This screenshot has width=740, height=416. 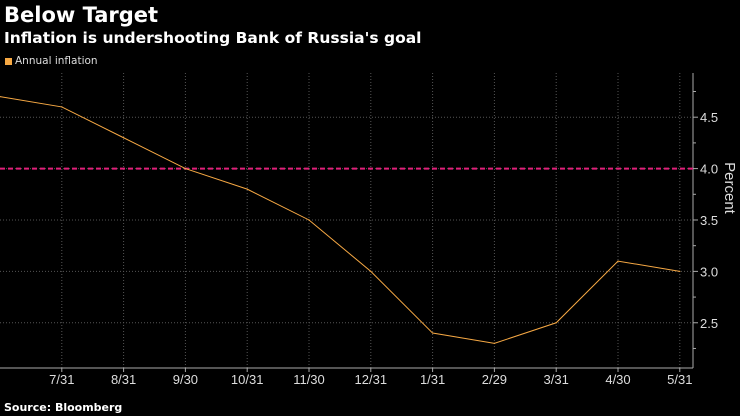 What do you see at coordinates (56, 61) in the screenshot?
I see `legend-label: Annual inflation` at bounding box center [56, 61].